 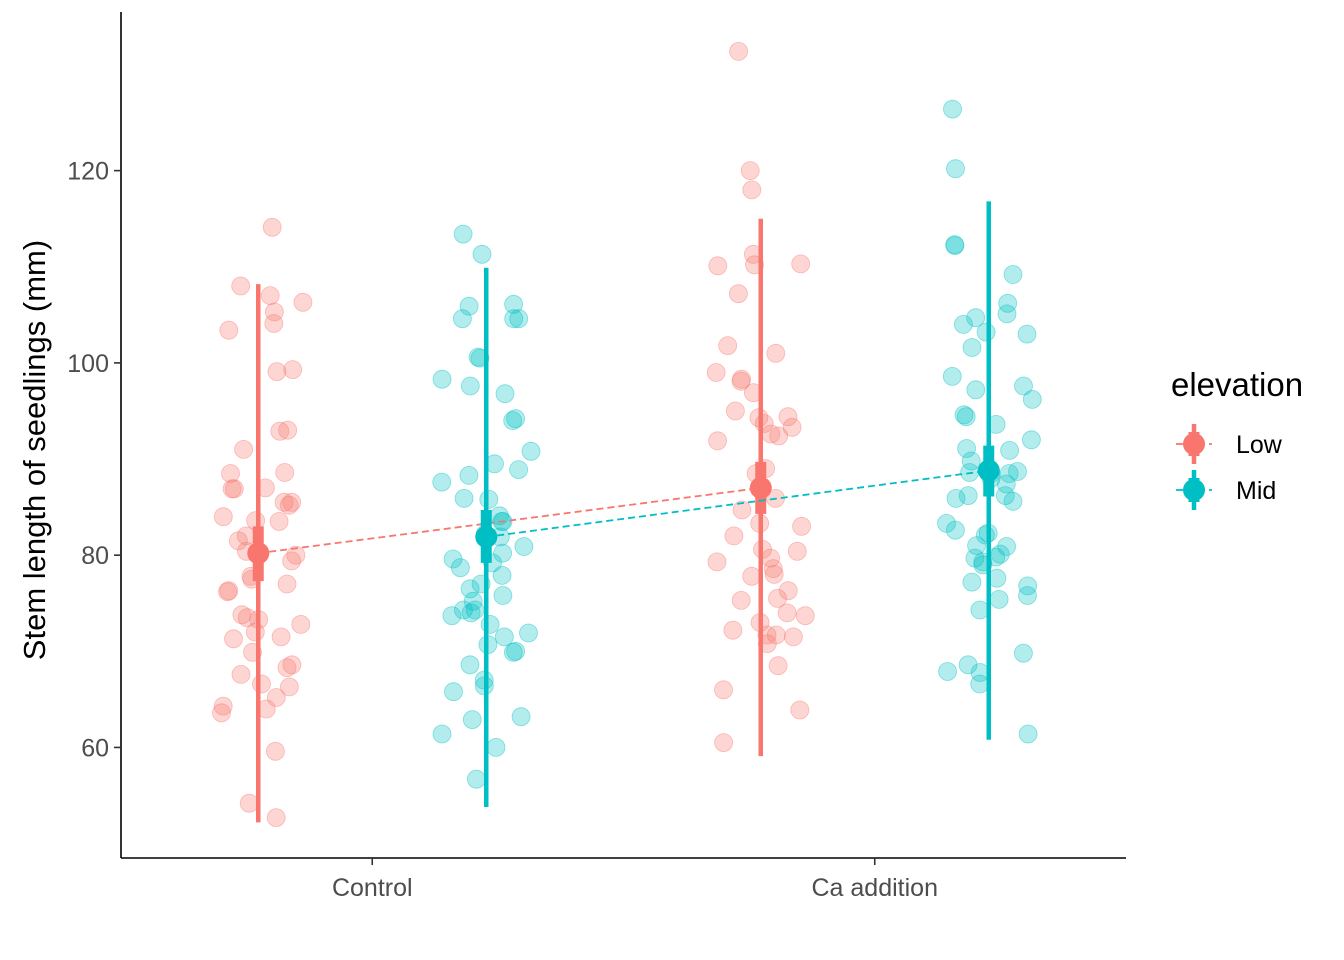 I want to click on legend-title: elevation, so click(x=1237, y=384).